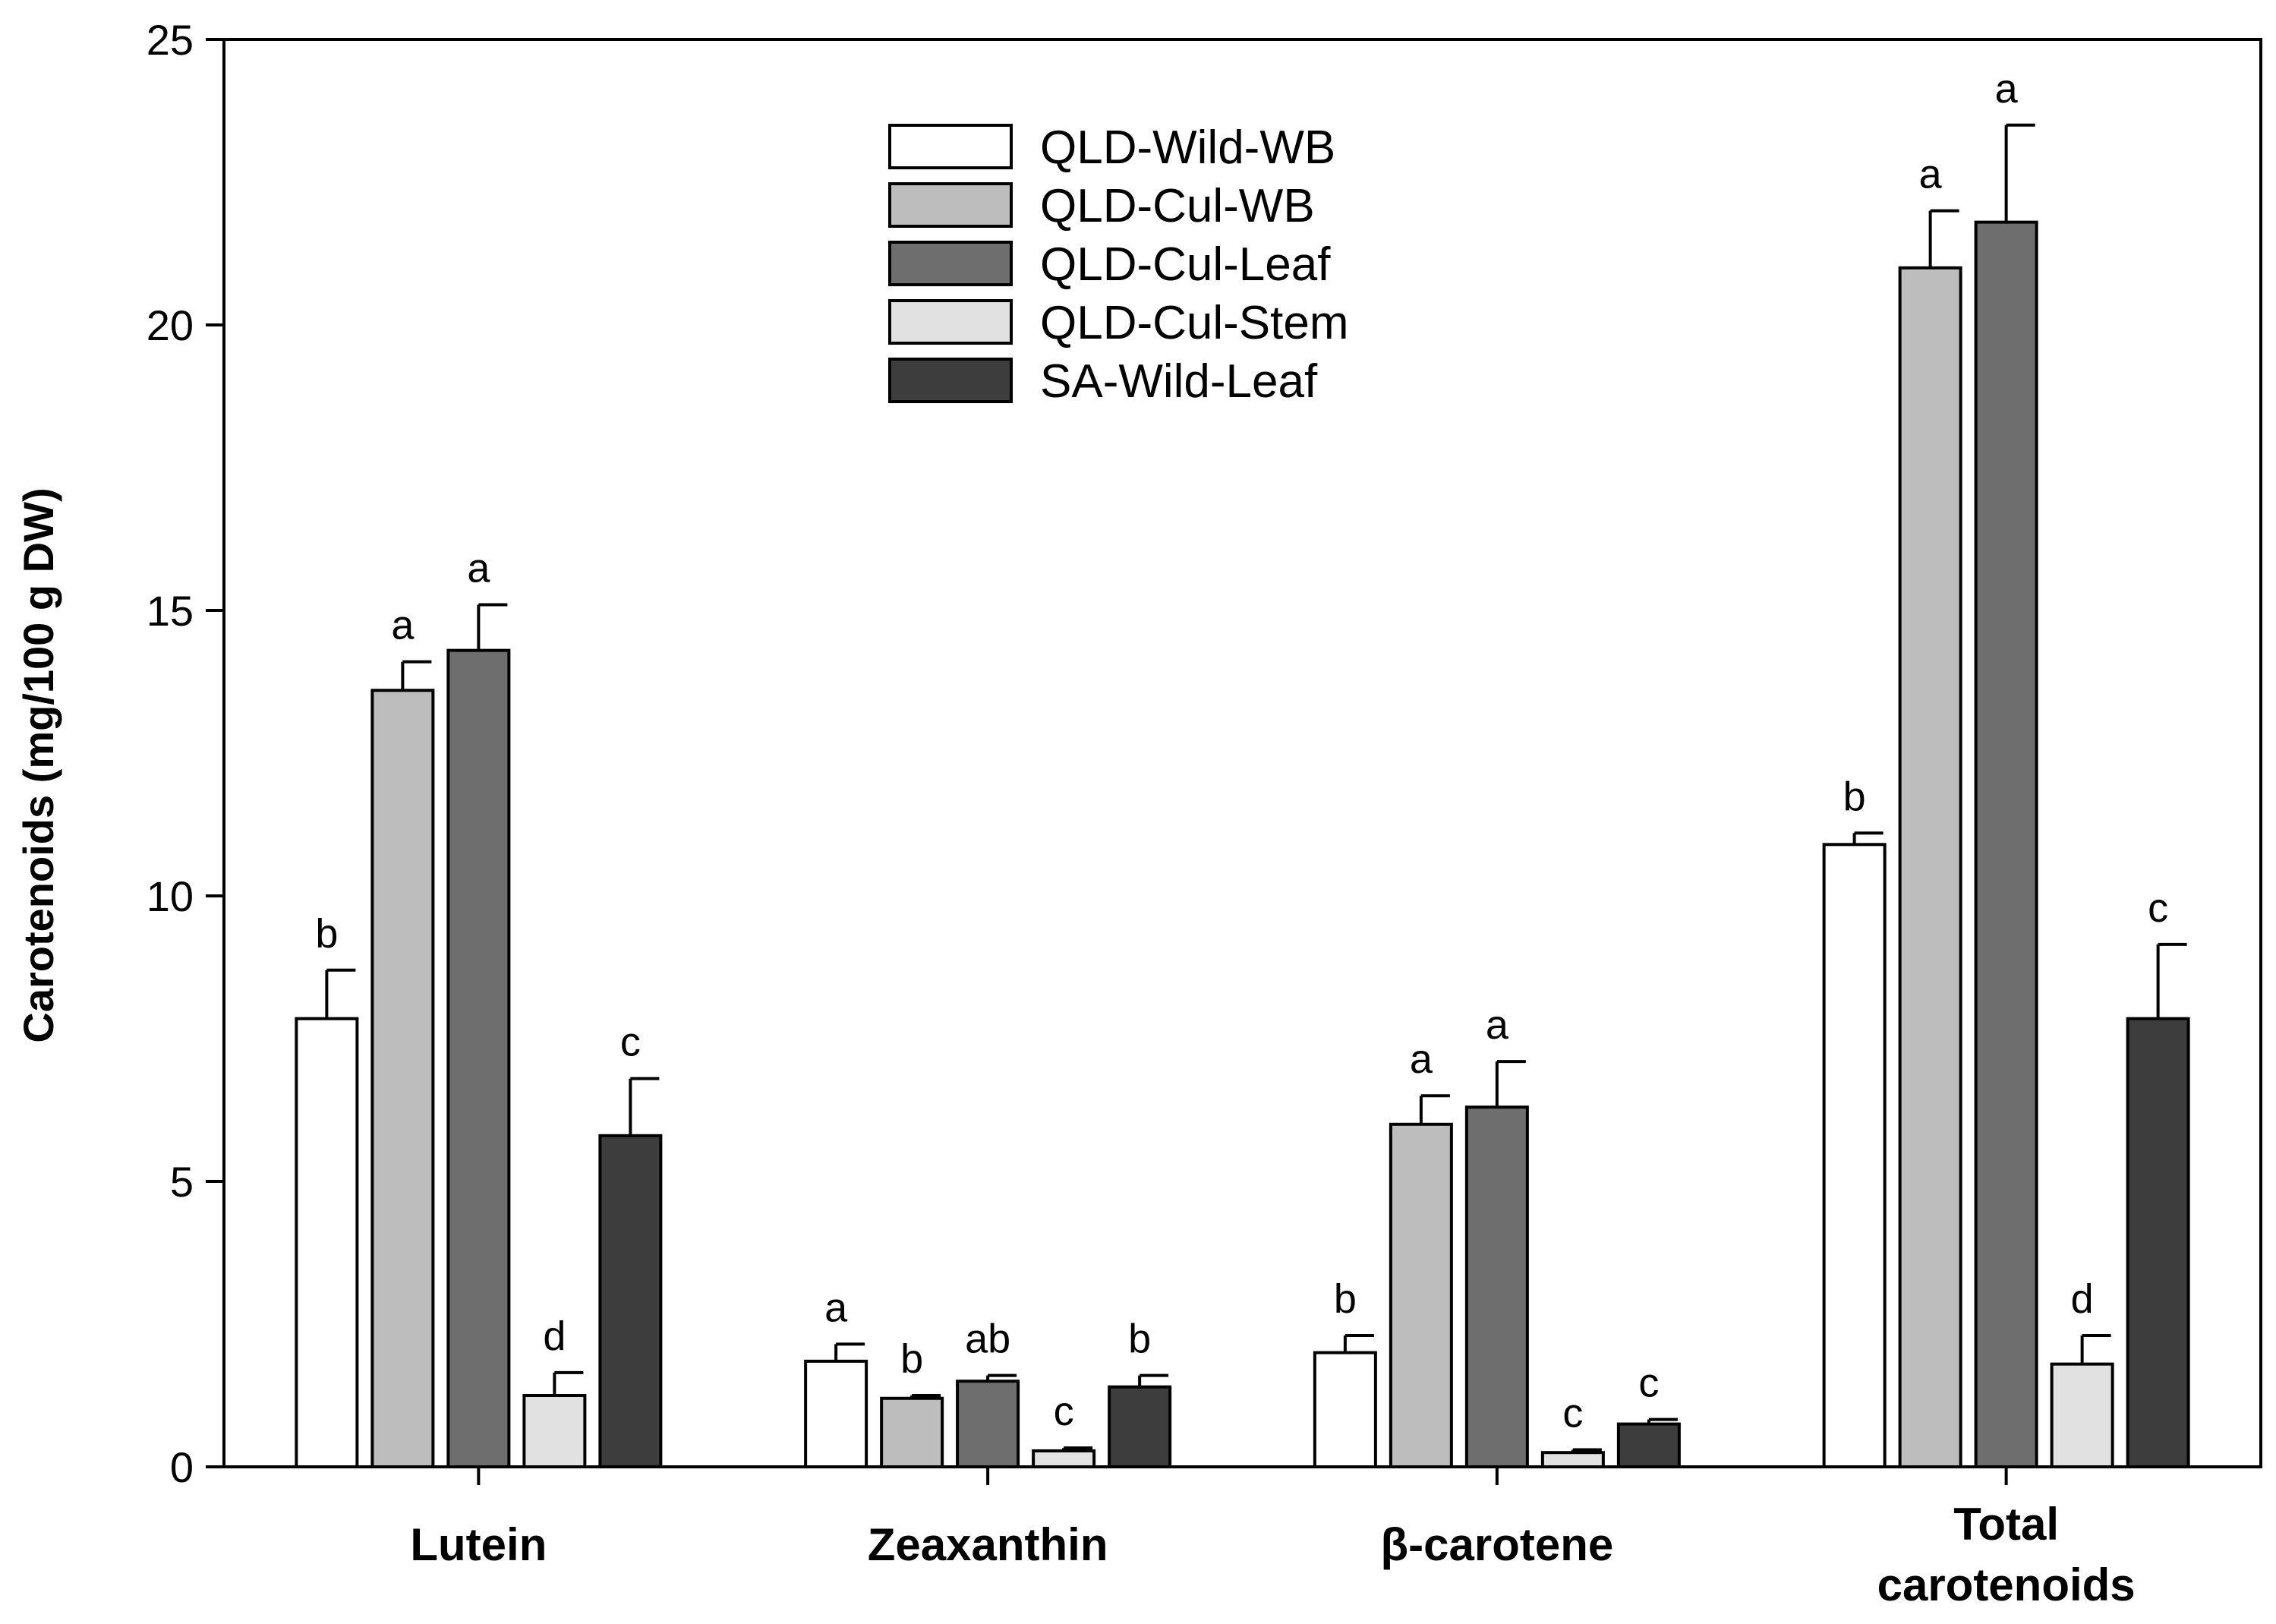  I want to click on significance-label: ab, so click(987, 1340).